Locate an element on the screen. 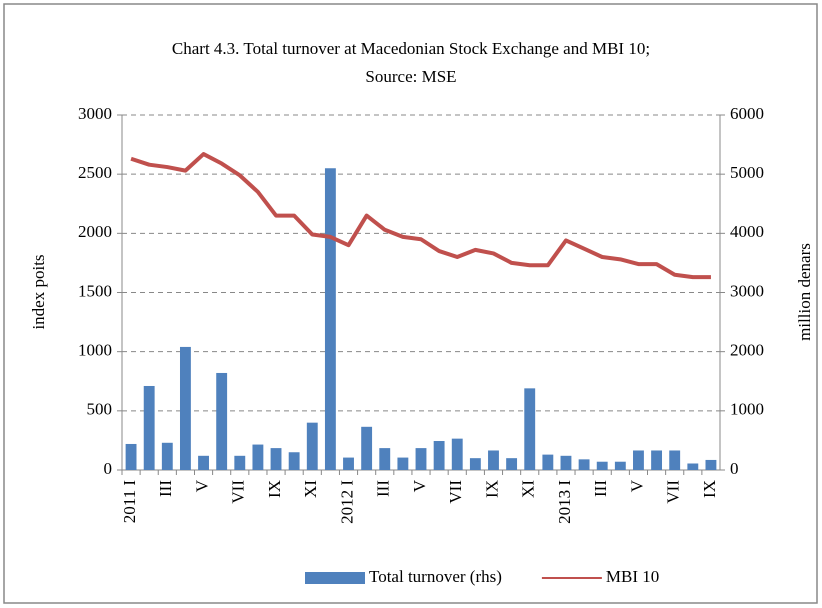 The height and width of the screenshot is (608, 822). legend-label: Total turnover (rhs) is located at coordinates (435, 576).